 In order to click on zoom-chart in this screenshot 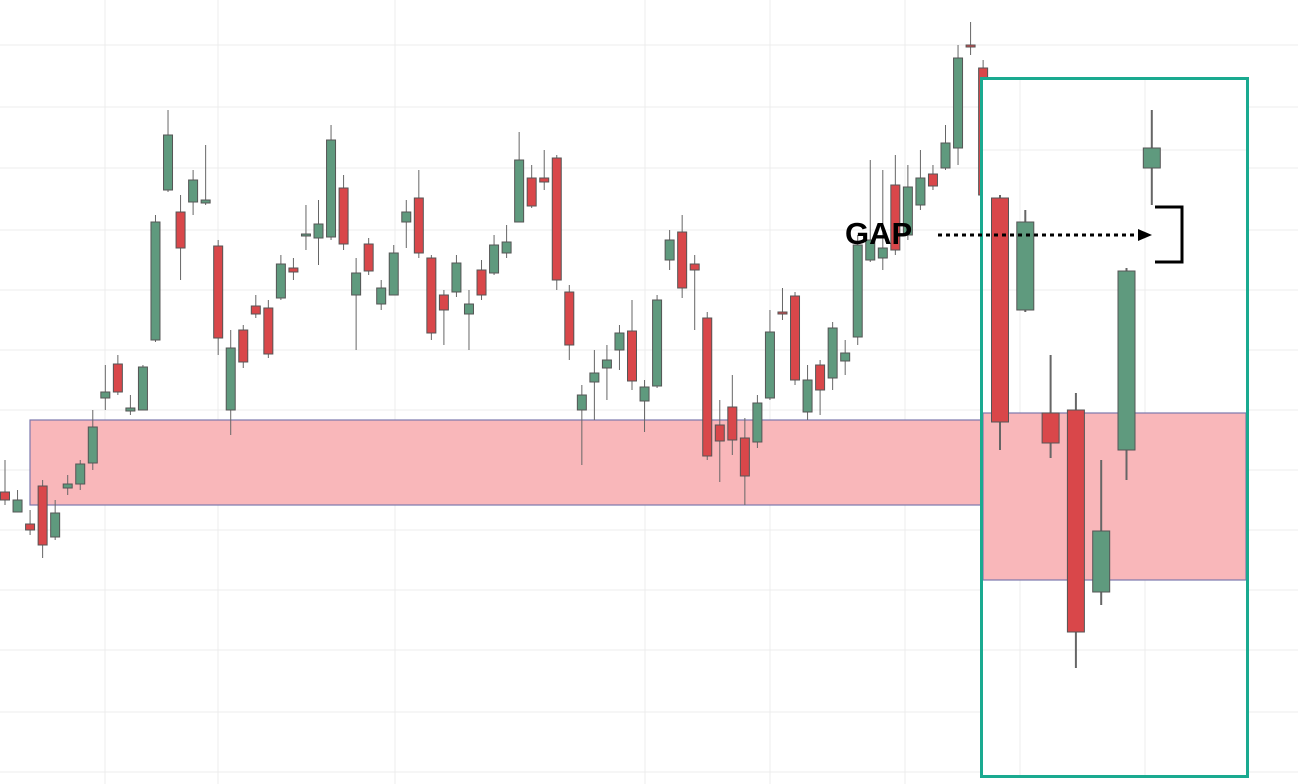, I will do `click(1114, 389)`.